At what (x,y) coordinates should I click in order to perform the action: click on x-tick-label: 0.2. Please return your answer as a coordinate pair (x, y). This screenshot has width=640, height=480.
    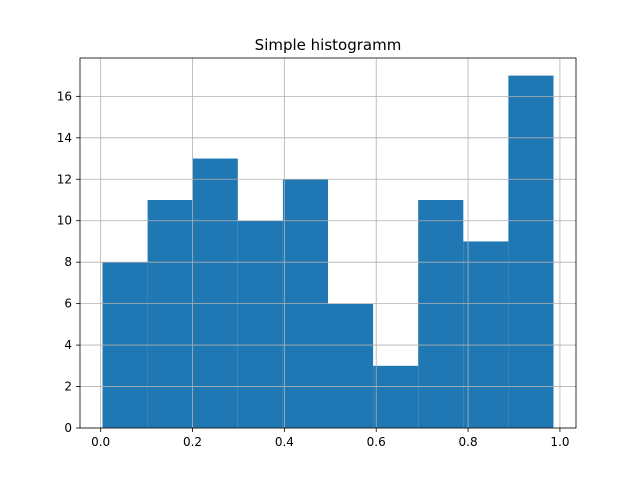
    Looking at the image, I should click on (192, 442).